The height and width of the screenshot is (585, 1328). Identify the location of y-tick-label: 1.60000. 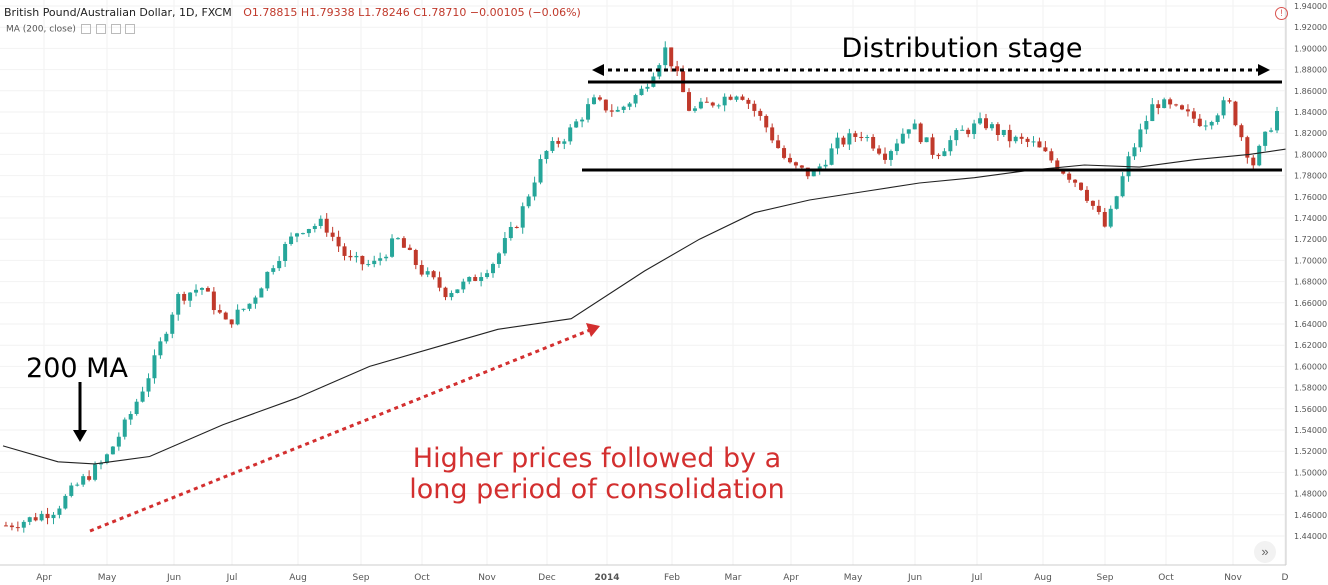
(1310, 366).